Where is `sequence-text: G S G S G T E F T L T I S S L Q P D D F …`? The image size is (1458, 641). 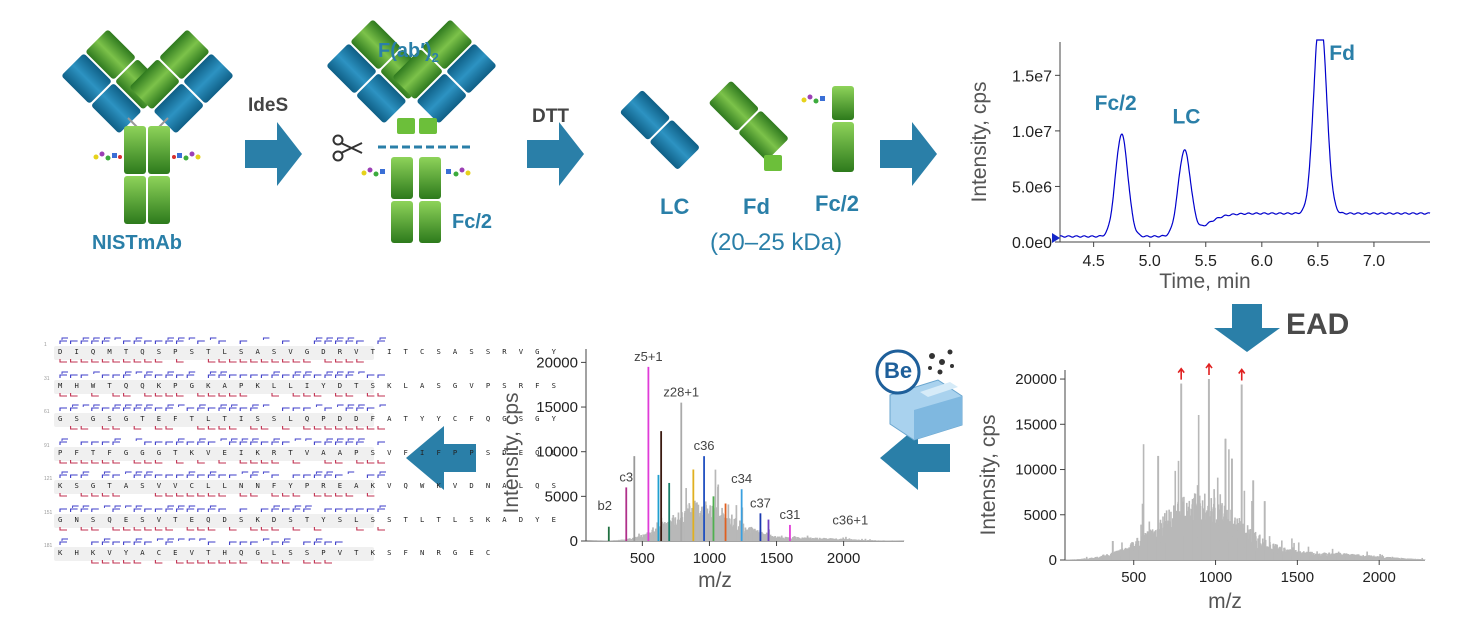
sequence-text: G S G S G T E F T L T I S S L Q P D D F … is located at coordinates (309, 418).